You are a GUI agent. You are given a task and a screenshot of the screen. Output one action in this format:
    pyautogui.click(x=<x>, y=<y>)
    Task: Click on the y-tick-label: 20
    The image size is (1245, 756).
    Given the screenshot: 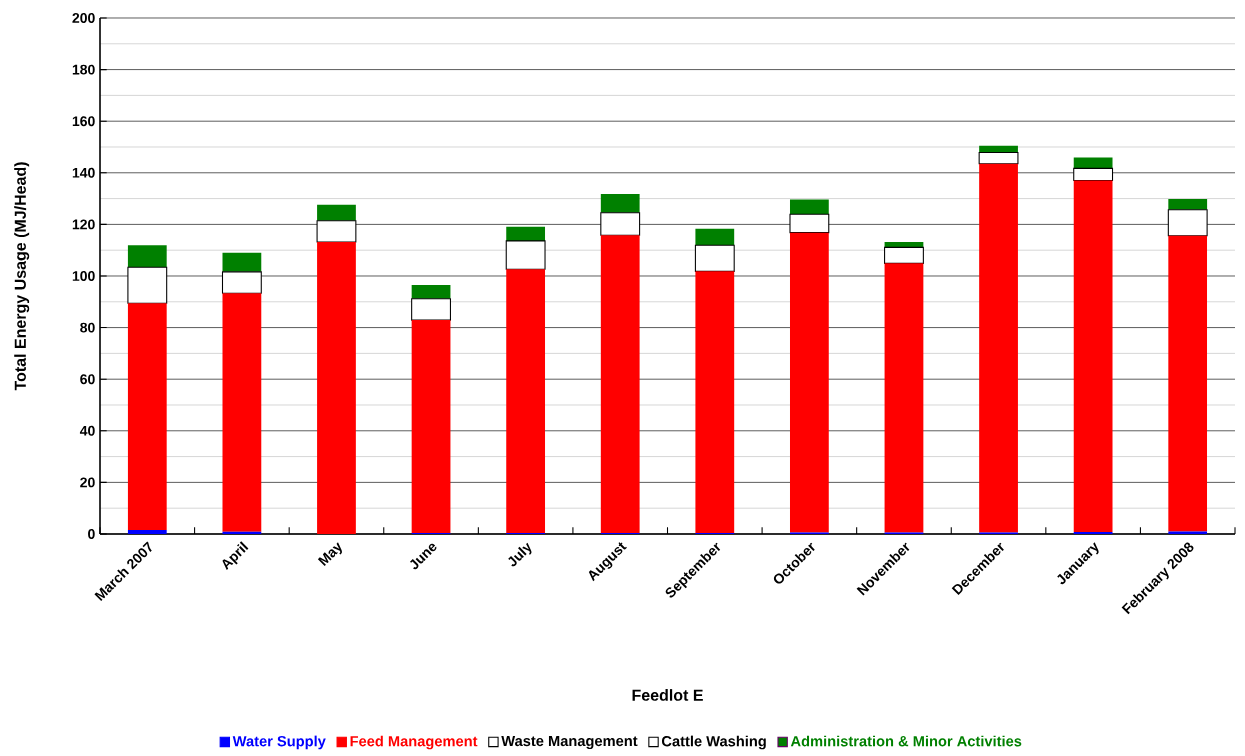 What is the action you would take?
    pyautogui.click(x=87, y=482)
    